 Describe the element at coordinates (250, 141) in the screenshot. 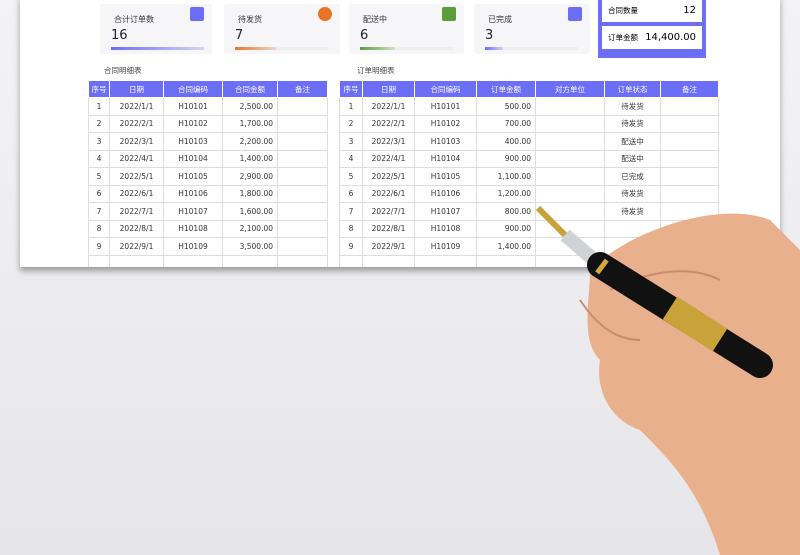

I see `table-cell: 2,200.00` at that location.